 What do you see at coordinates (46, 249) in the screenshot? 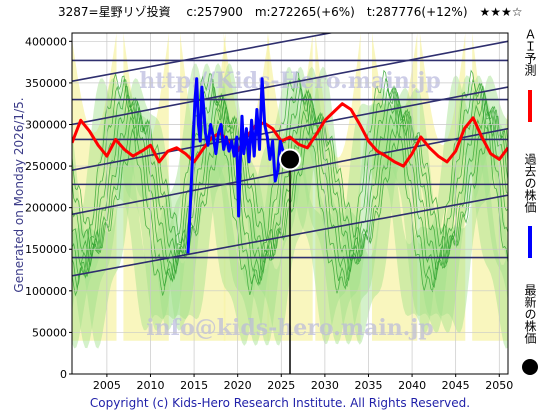
I see `y-tick-label: 150000` at bounding box center [46, 249].